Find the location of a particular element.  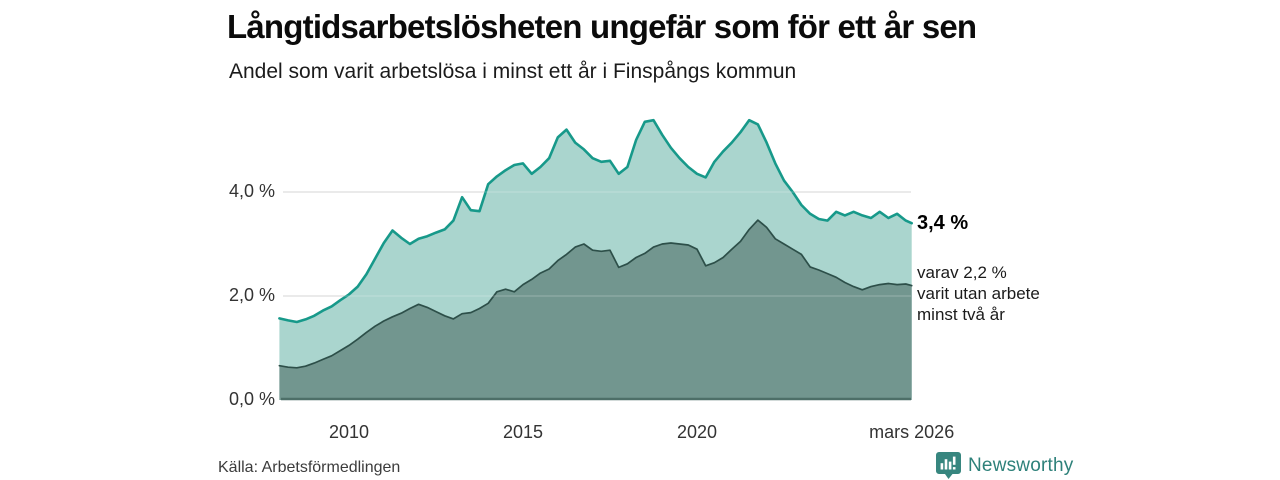

x-axis-label: 2020 is located at coordinates (697, 432).